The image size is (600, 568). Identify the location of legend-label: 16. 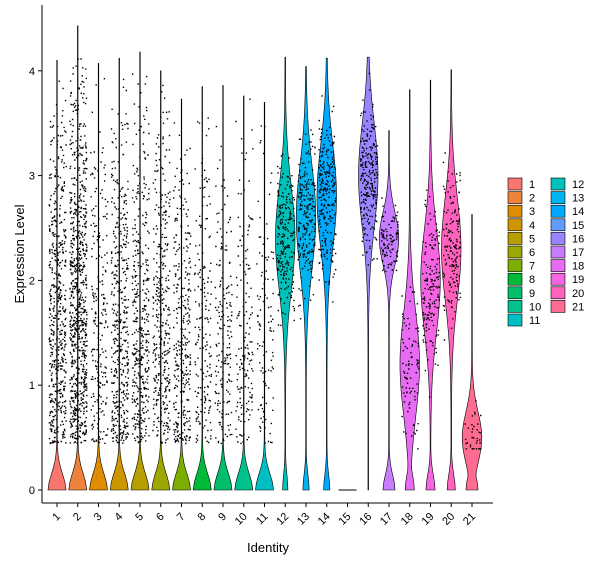
(578, 239).